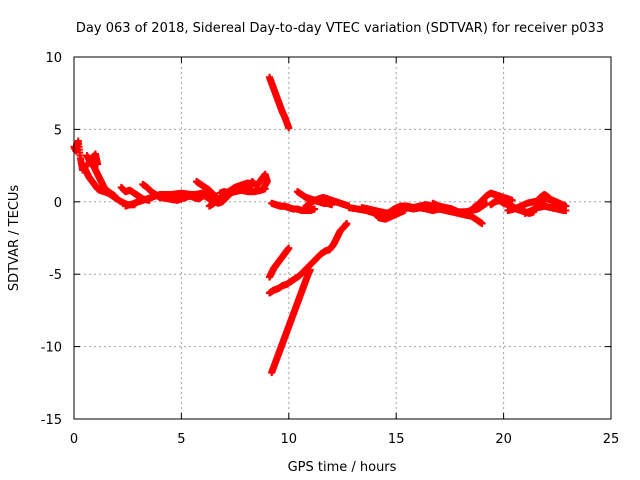 The image size is (640, 480). I want to click on y-axis-label: SDTVAR / TECUs, so click(14, 238).